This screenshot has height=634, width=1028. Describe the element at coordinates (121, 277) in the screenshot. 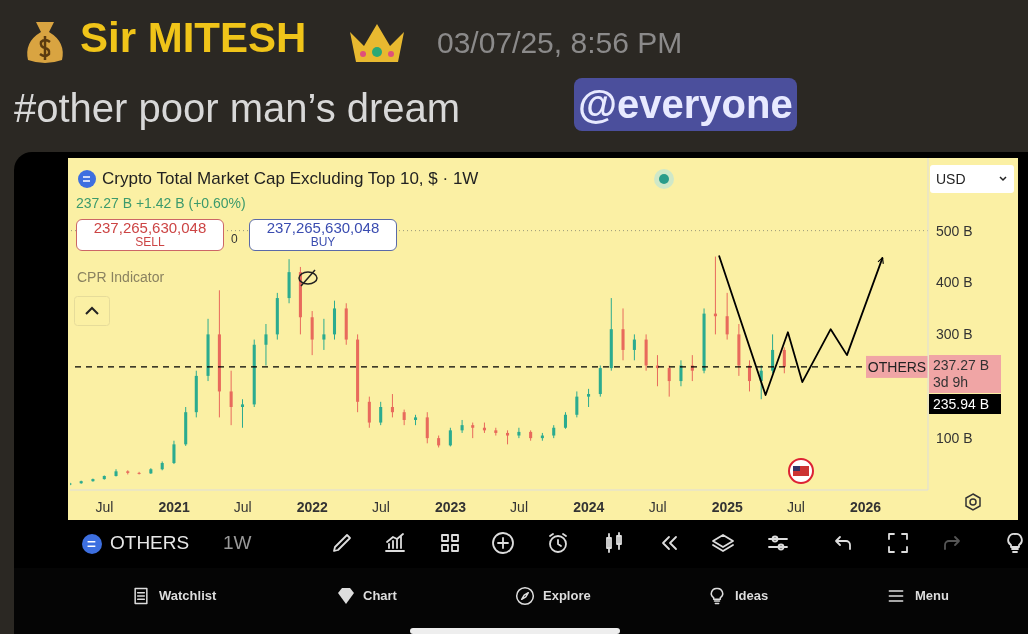

I see `annotation: CPR Indicator` at that location.